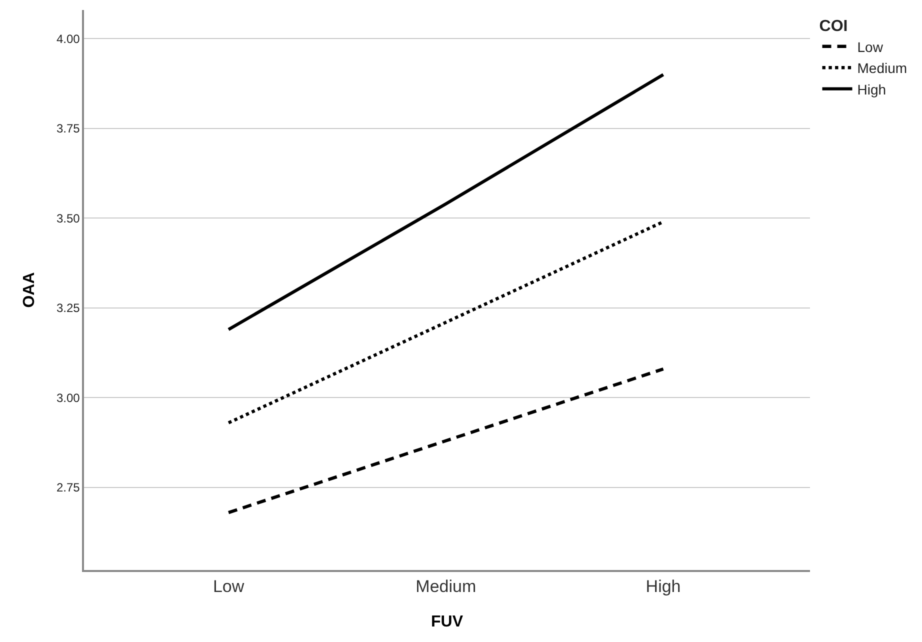  I want to click on x-axis-title: FUV, so click(447, 621).